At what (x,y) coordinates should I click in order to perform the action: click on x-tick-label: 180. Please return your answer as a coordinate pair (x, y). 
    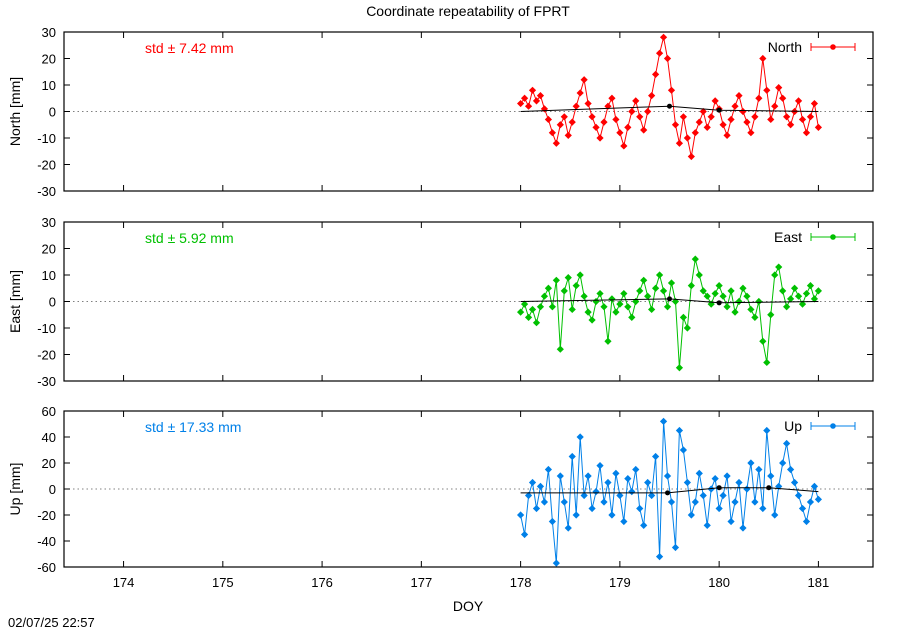
    Looking at the image, I should click on (719, 582).